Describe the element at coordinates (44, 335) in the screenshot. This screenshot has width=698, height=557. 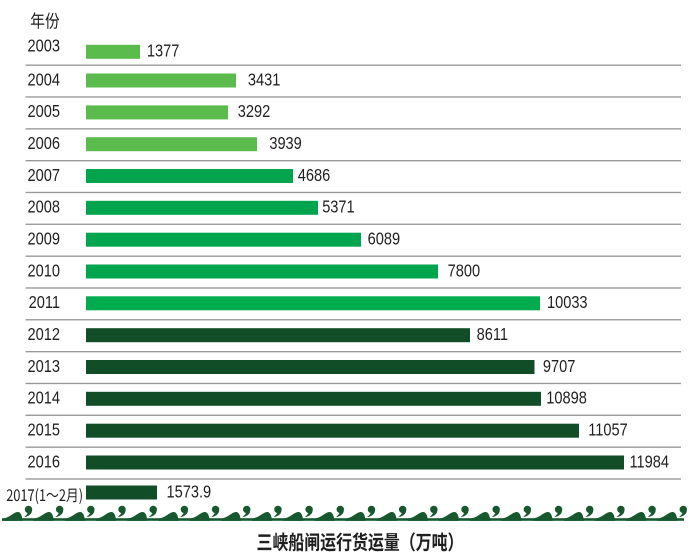
I see `svg-text: 2012` at that location.